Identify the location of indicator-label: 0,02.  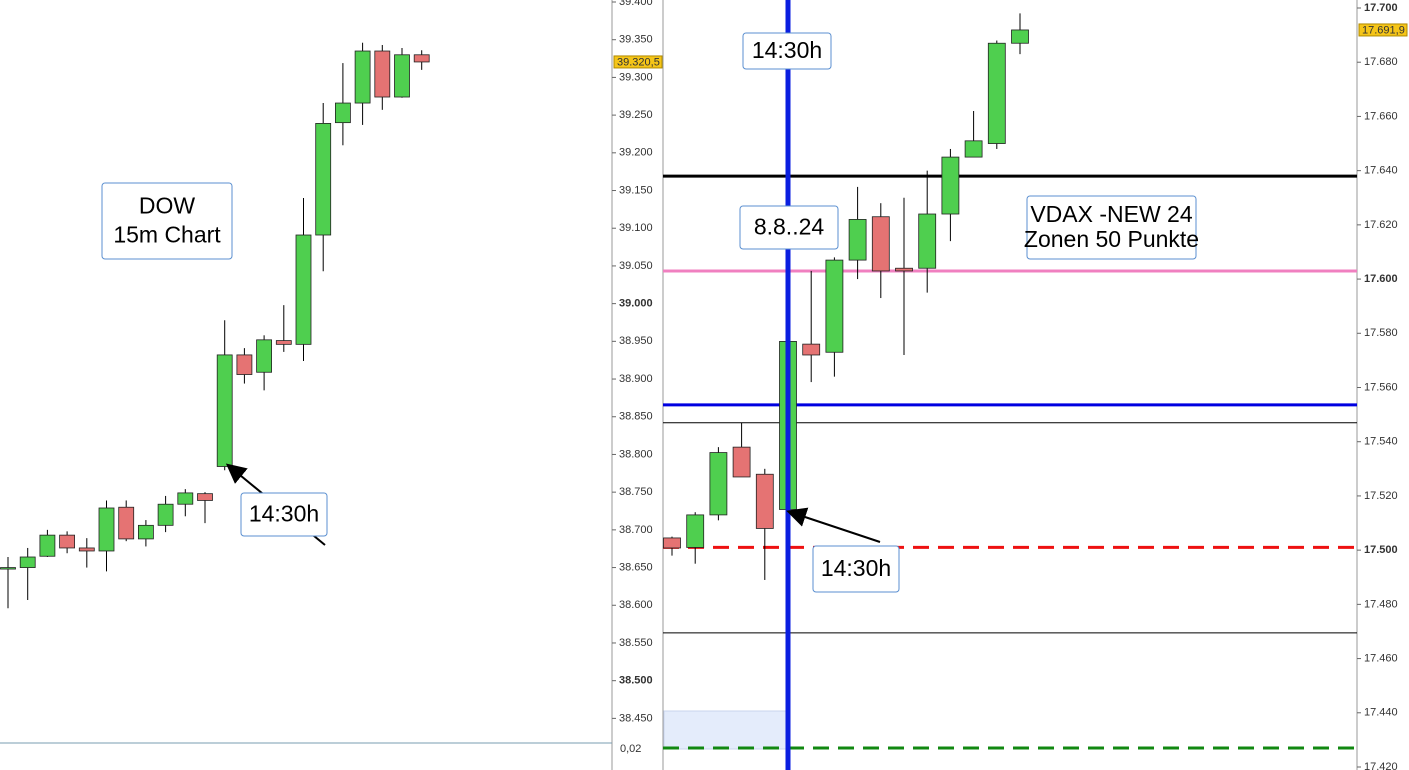
(630, 749).